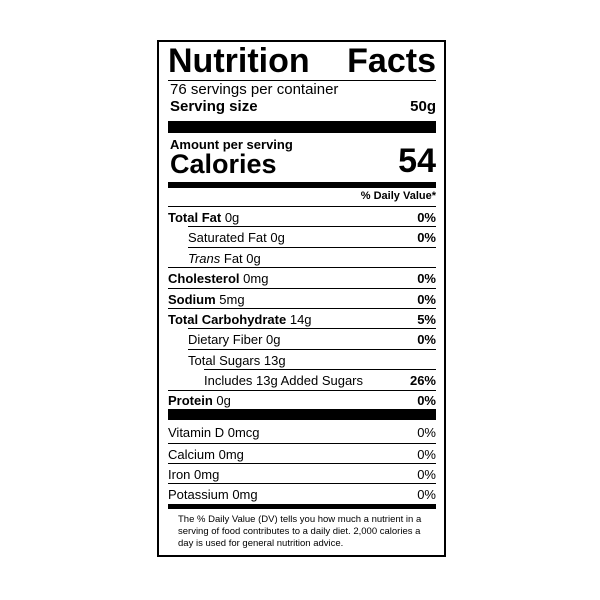 The width and height of the screenshot is (600, 600). Describe the element at coordinates (284, 380) in the screenshot. I see `nutrient-name: Includes 13g Added Sugars` at that location.